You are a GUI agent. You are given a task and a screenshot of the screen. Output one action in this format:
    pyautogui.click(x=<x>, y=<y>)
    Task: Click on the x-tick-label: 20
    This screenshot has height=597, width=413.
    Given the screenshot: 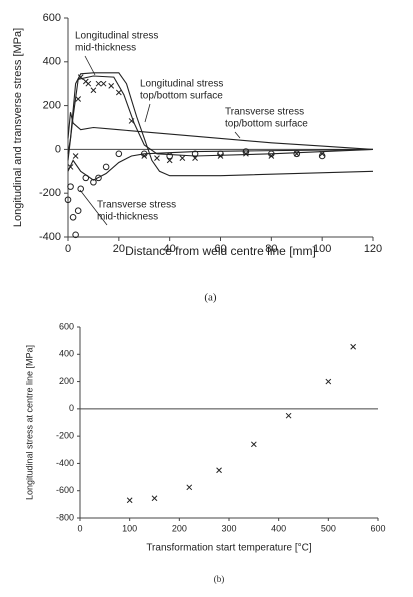 What is the action you would take?
    pyautogui.click(x=119, y=249)
    